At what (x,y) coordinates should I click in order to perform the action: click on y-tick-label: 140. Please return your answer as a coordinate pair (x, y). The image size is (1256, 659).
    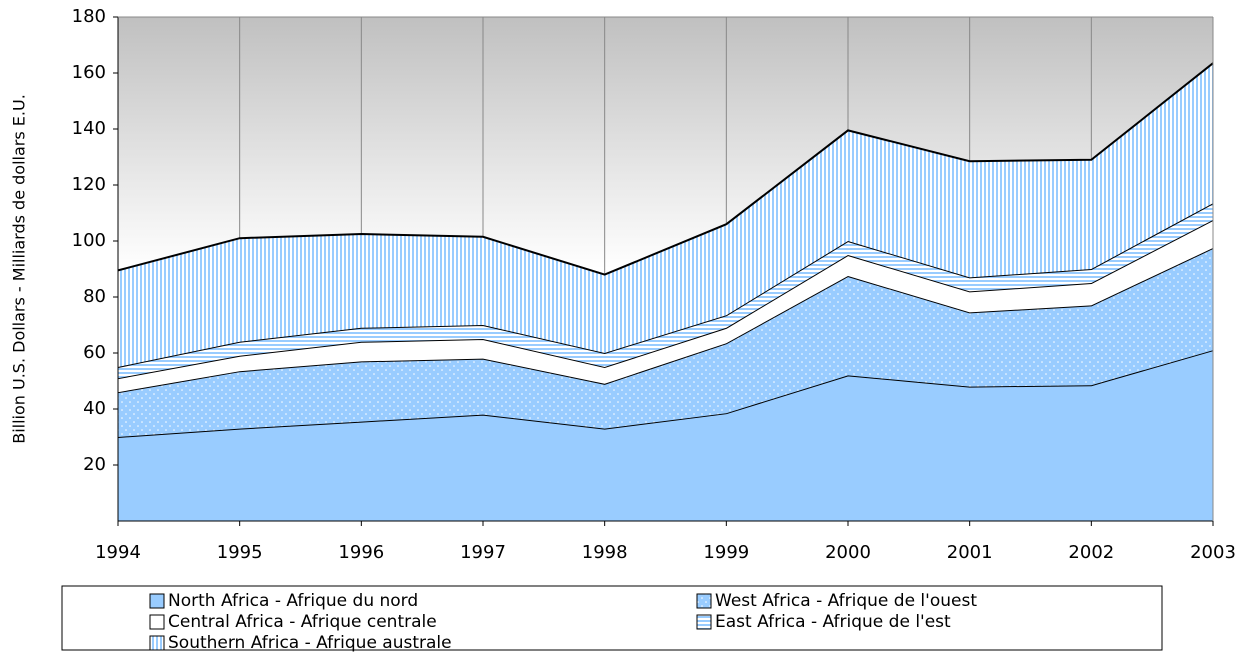
    Looking at the image, I should click on (89, 128).